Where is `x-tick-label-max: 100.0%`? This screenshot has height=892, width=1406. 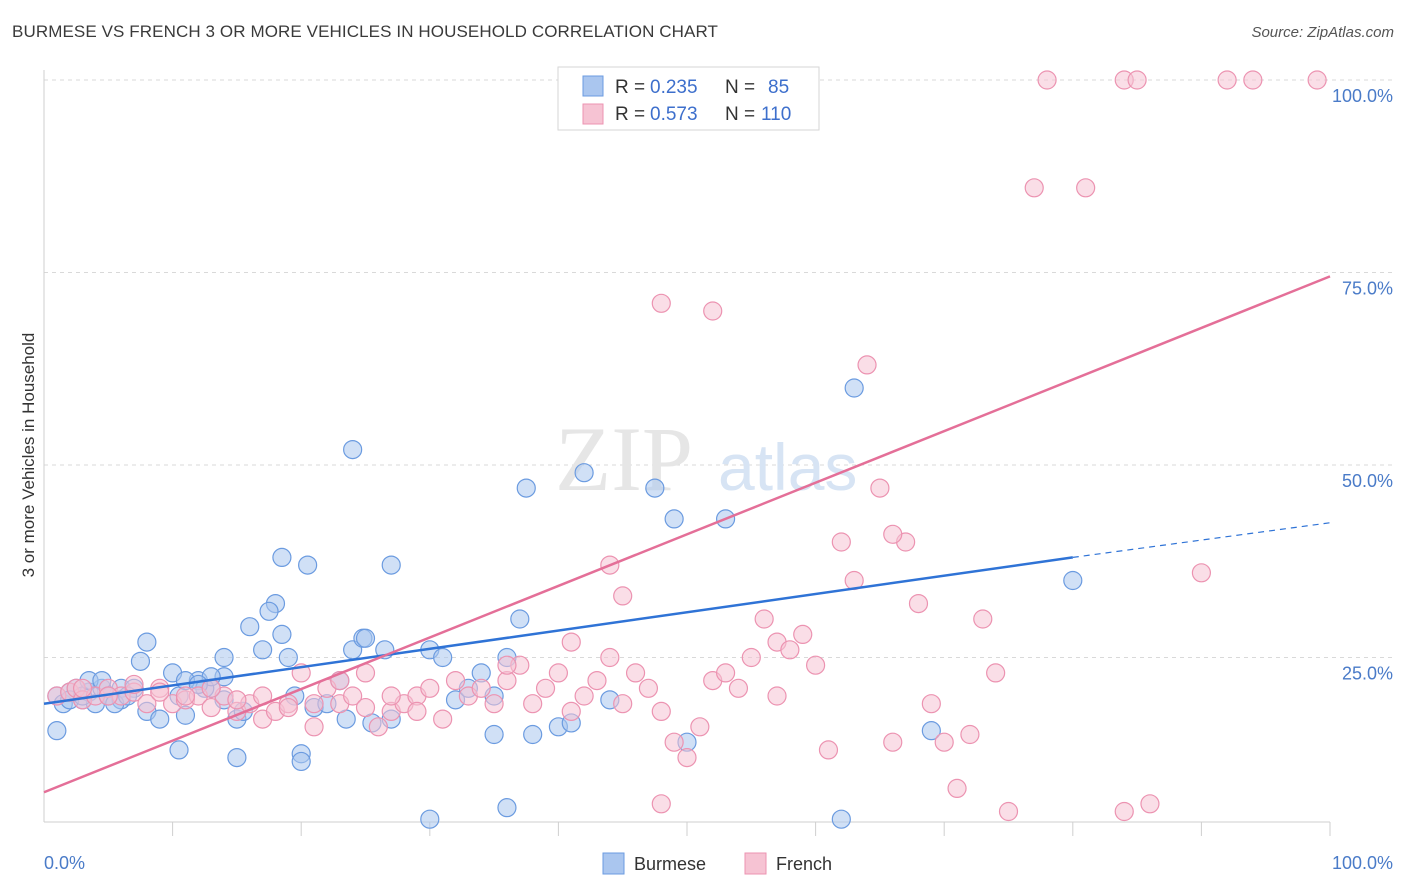 x-tick-label-max: 100.0% is located at coordinates (1362, 863).